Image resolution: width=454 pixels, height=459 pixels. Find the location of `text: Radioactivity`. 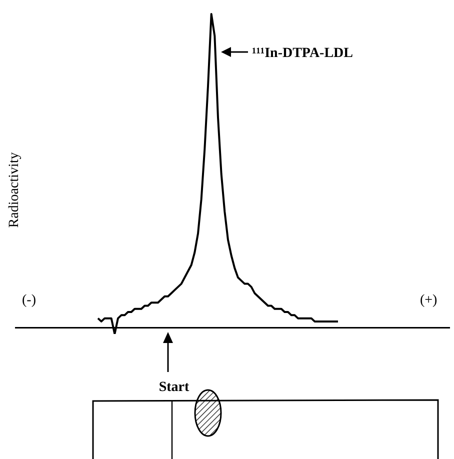

text: Radioactivity is located at coordinates (14, 190).